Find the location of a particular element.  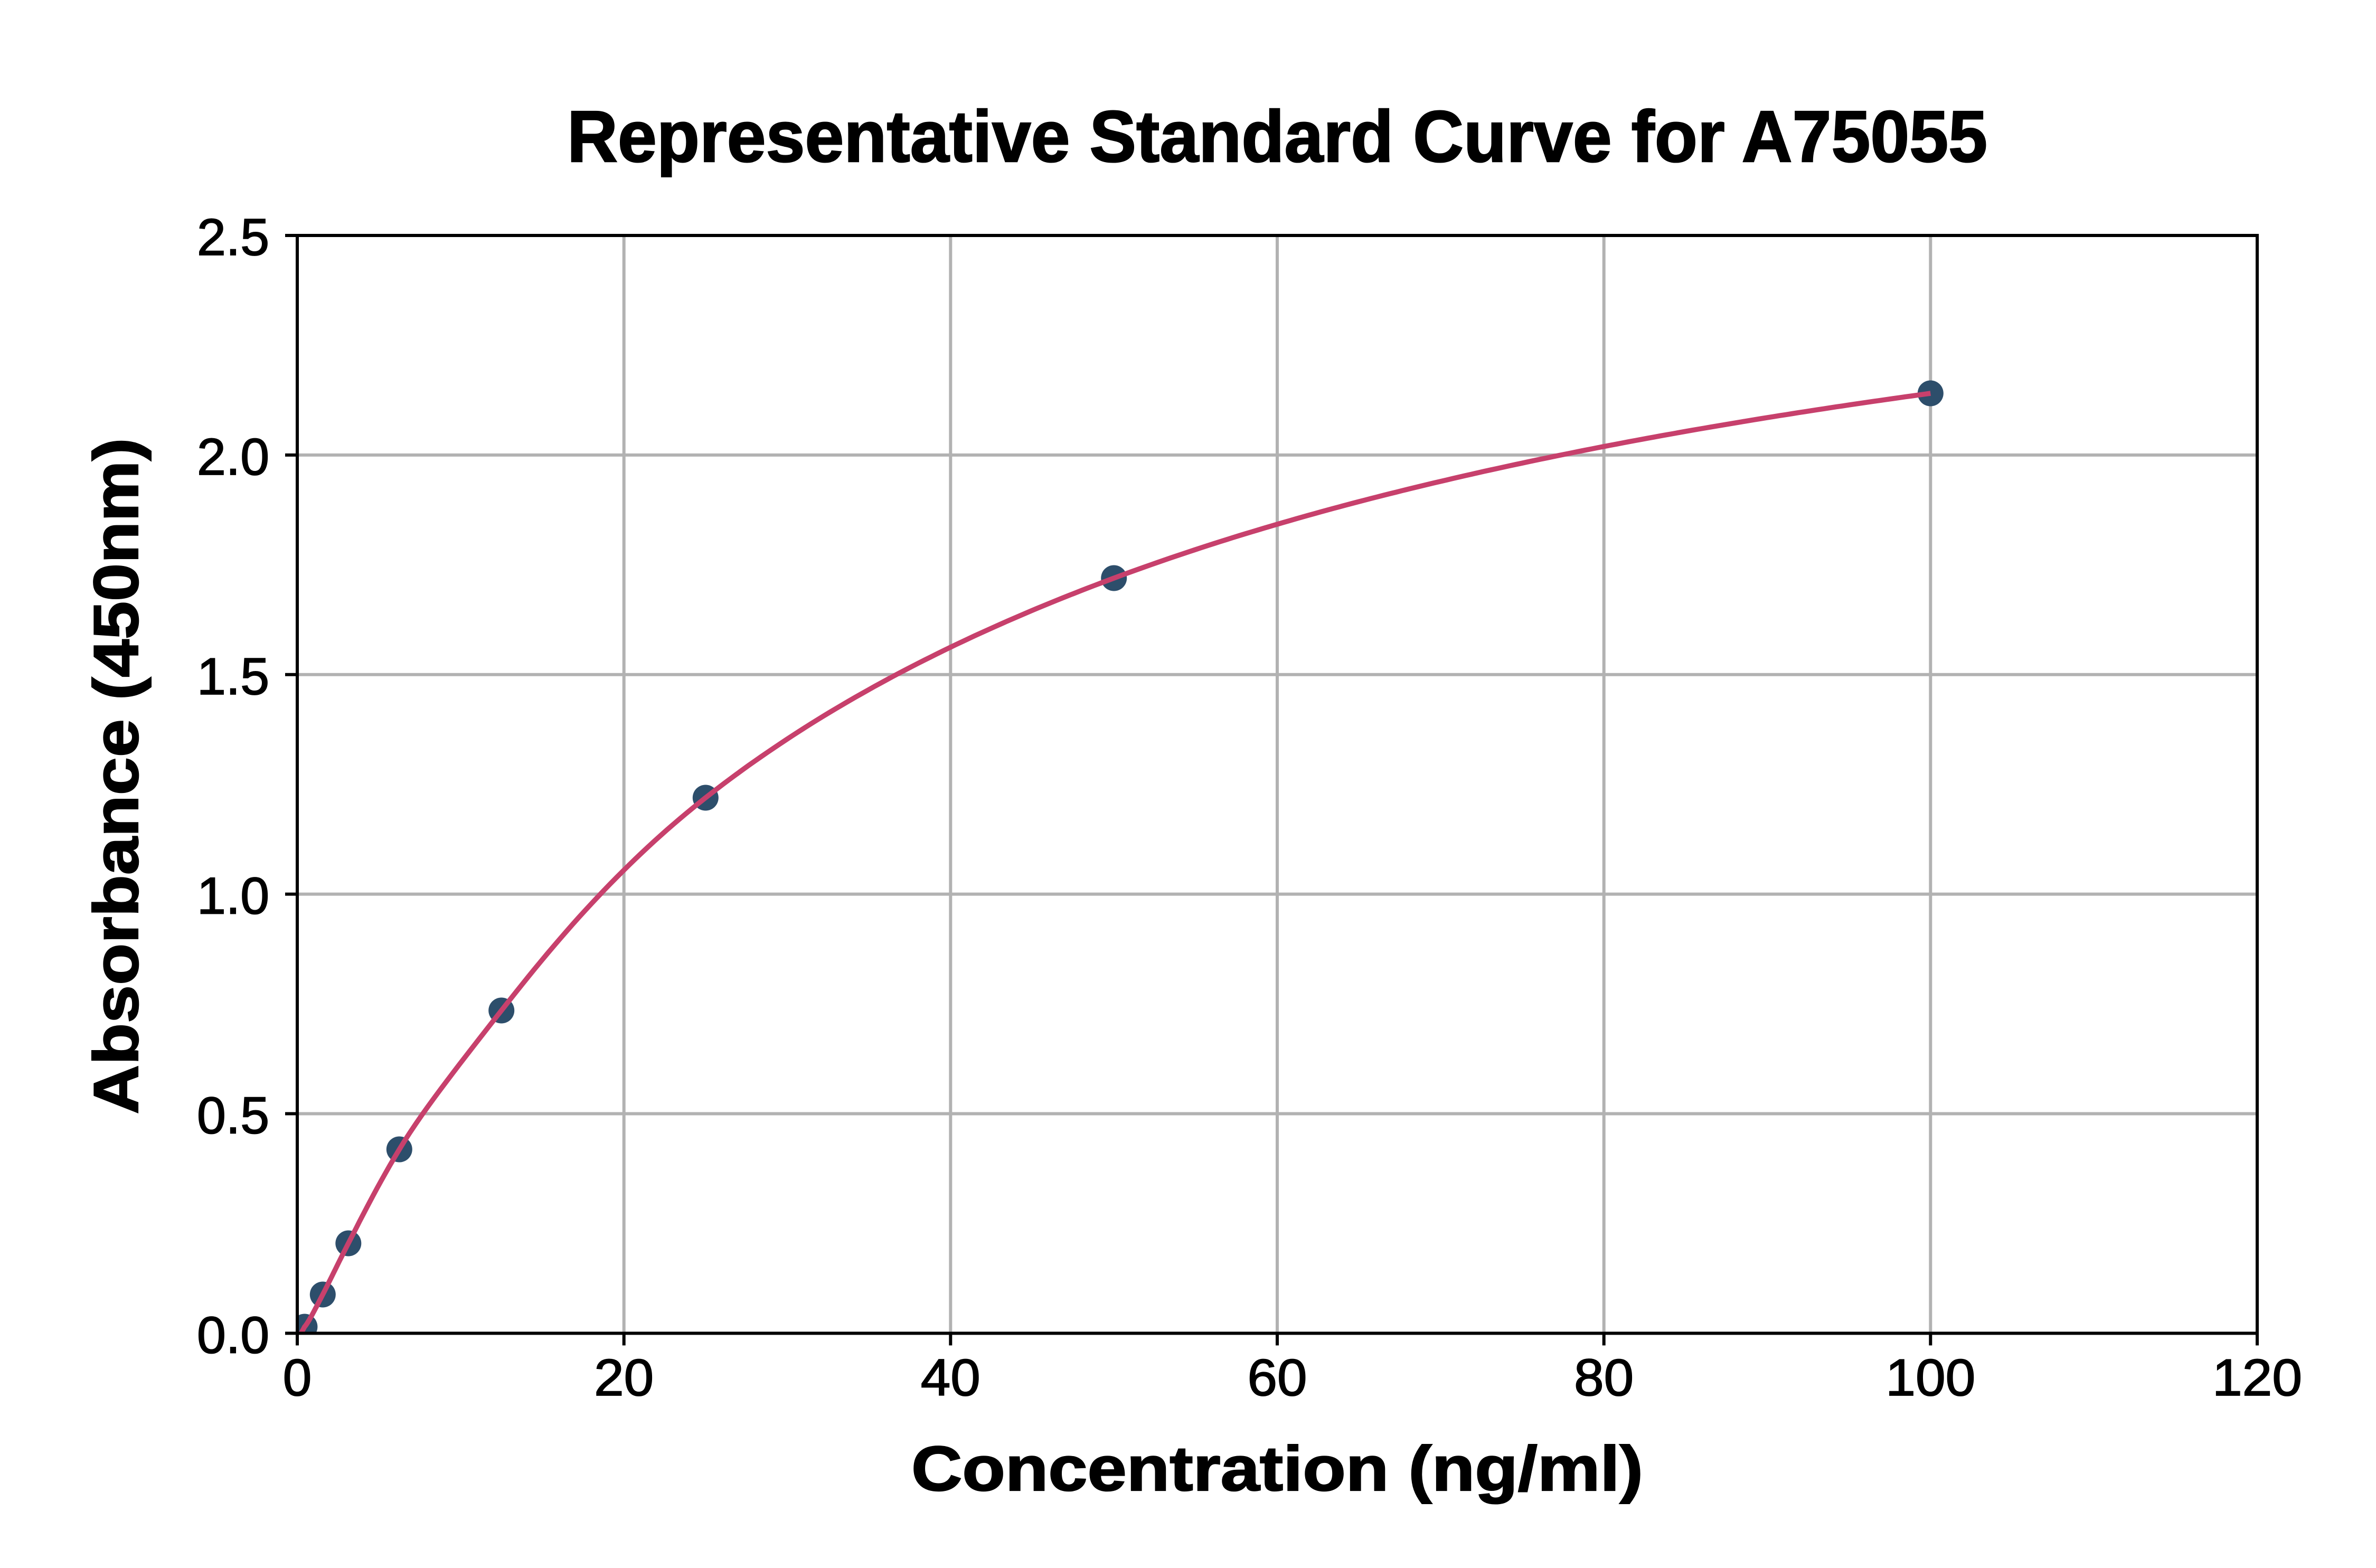

svg-text:Representative Standard Curve: Representative Standard Curve for A75055 is located at coordinates (1277, 136).